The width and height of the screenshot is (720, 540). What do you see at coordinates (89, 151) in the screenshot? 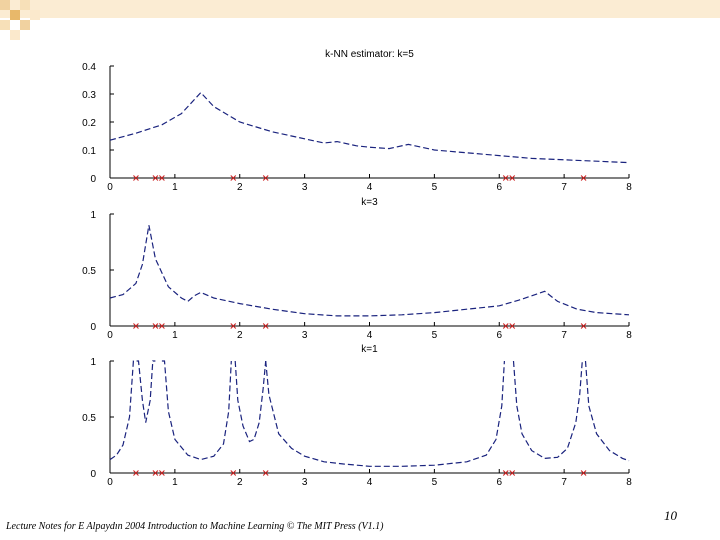
I see `y-tick-label: 0.1` at bounding box center [89, 151].